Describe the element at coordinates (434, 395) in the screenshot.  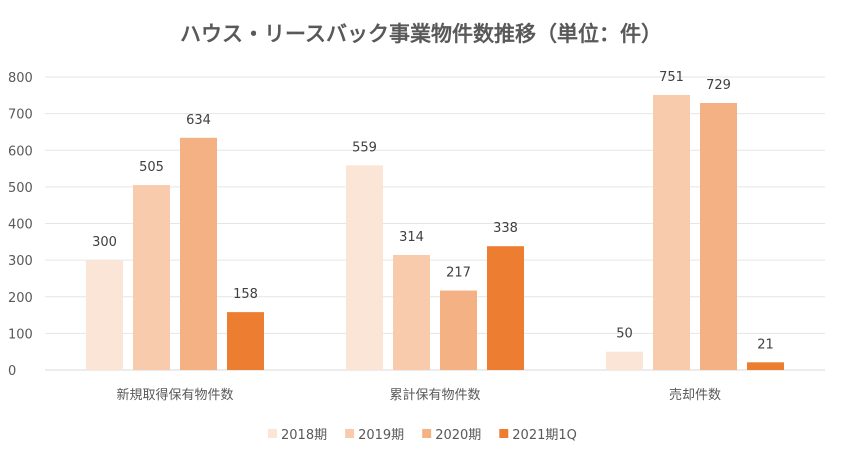
I see `x-tick-label: 累計保有物件数` at that location.